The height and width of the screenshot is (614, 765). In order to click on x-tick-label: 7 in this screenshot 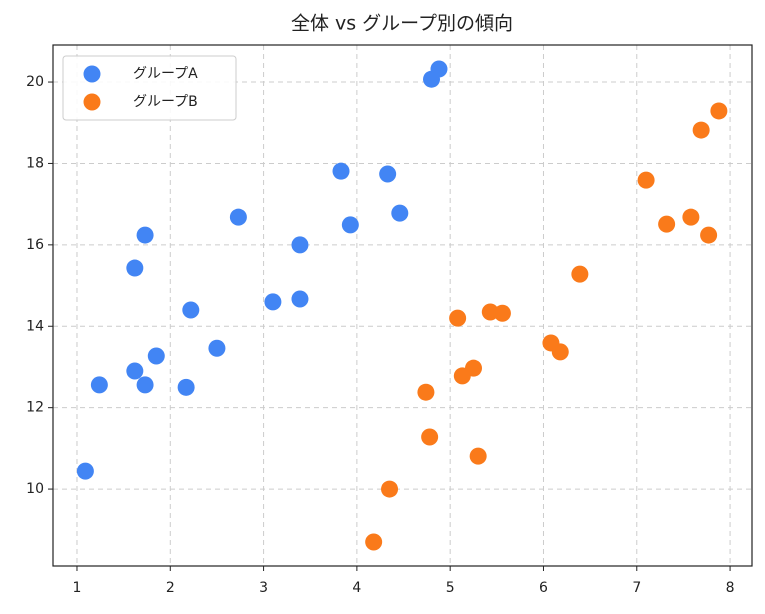, I will do `click(636, 588)`.